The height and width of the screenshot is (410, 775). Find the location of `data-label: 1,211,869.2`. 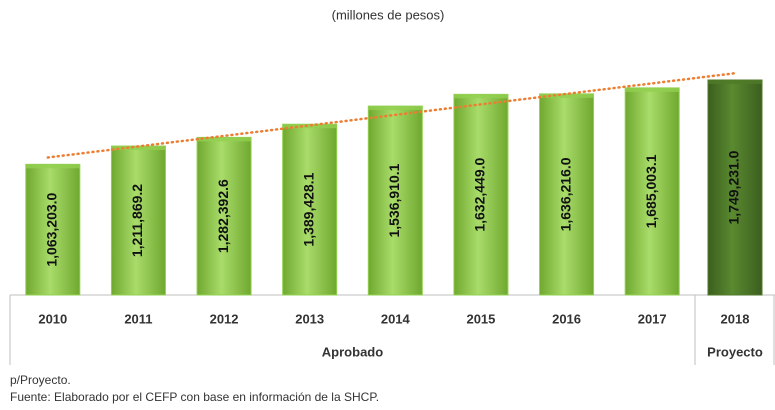

data-label: 1,211,869.2 is located at coordinates (137, 220).